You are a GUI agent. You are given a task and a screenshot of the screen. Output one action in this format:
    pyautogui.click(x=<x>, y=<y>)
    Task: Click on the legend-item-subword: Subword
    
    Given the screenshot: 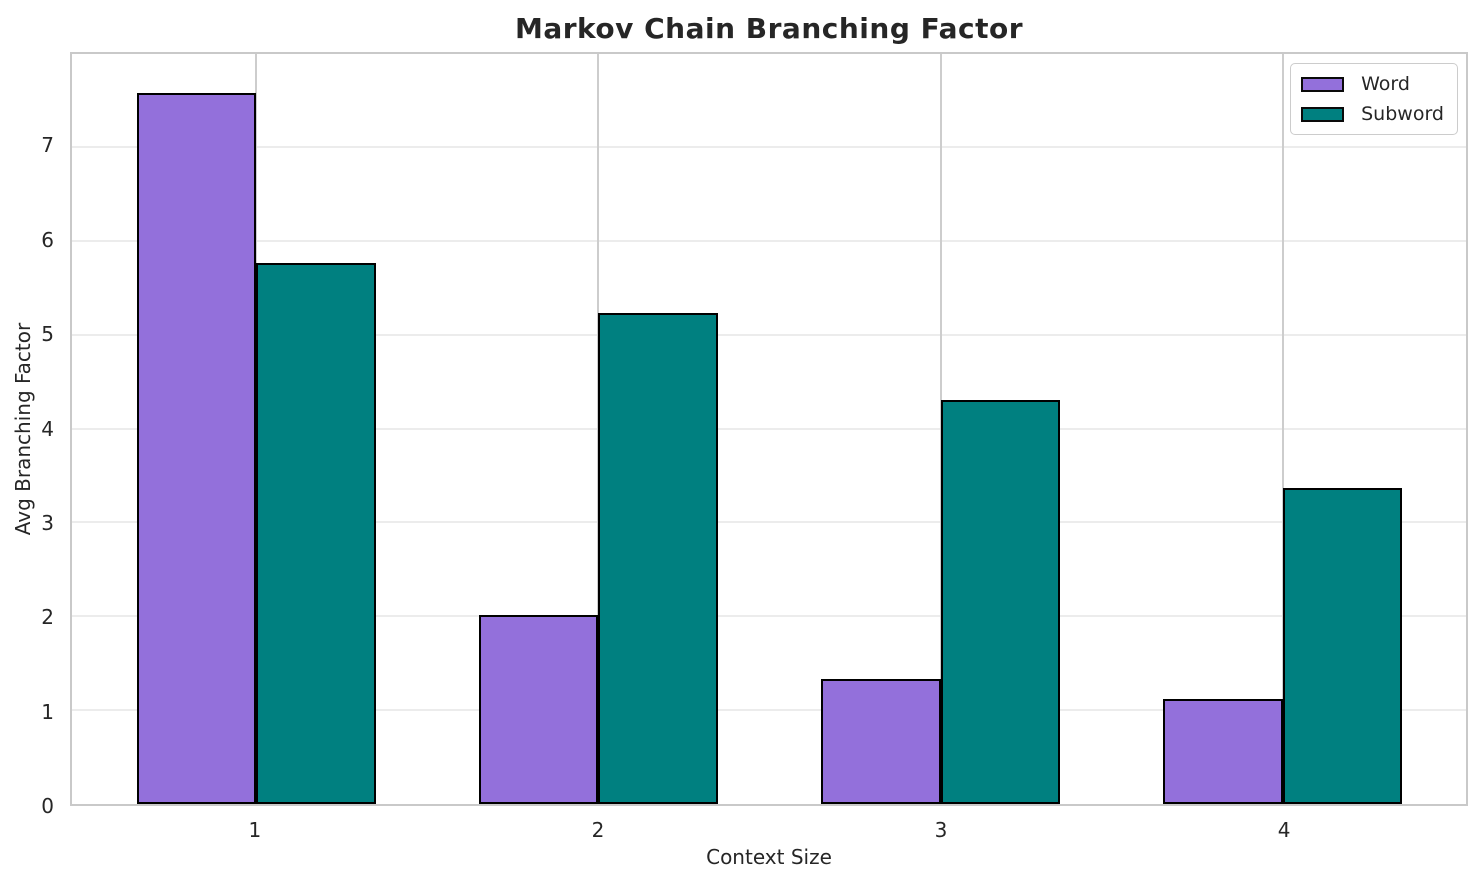 What is the action you would take?
    pyautogui.click(x=1372, y=114)
    